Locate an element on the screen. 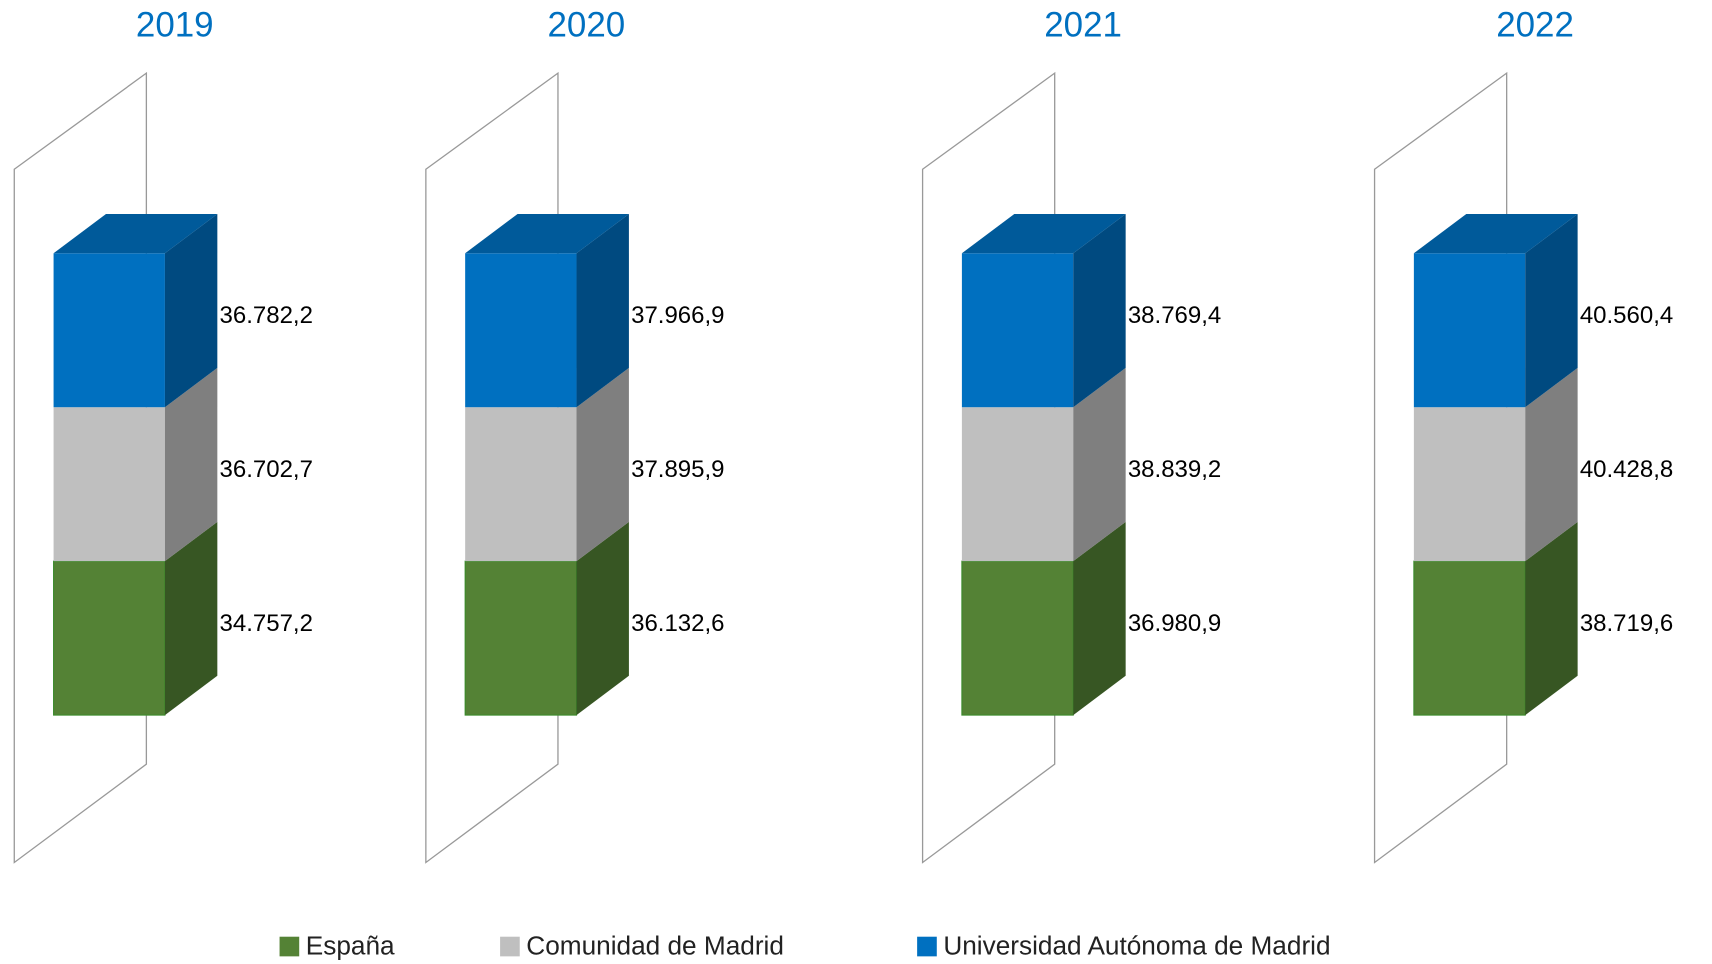 This screenshot has height=964, width=1712. value-label: 36.132,6 is located at coordinates (677, 623).